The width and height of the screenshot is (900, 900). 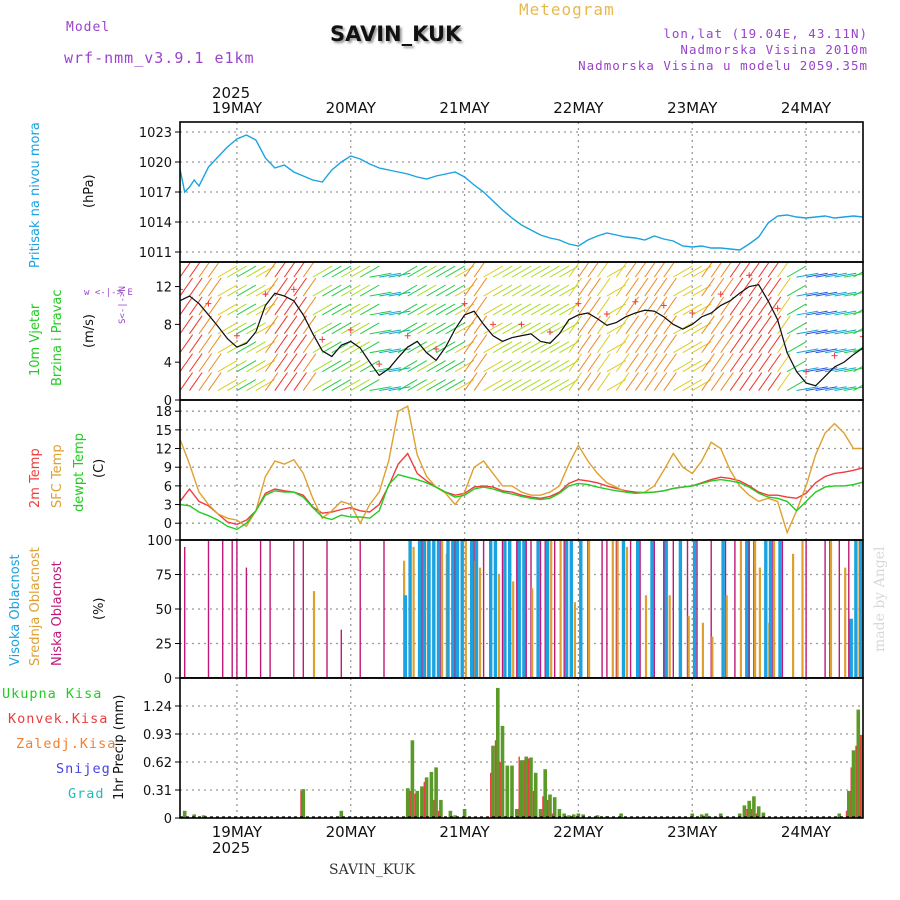 What do you see at coordinates (168, 819) in the screenshot?
I see `ytick-label-4-0: 0` at bounding box center [168, 819].